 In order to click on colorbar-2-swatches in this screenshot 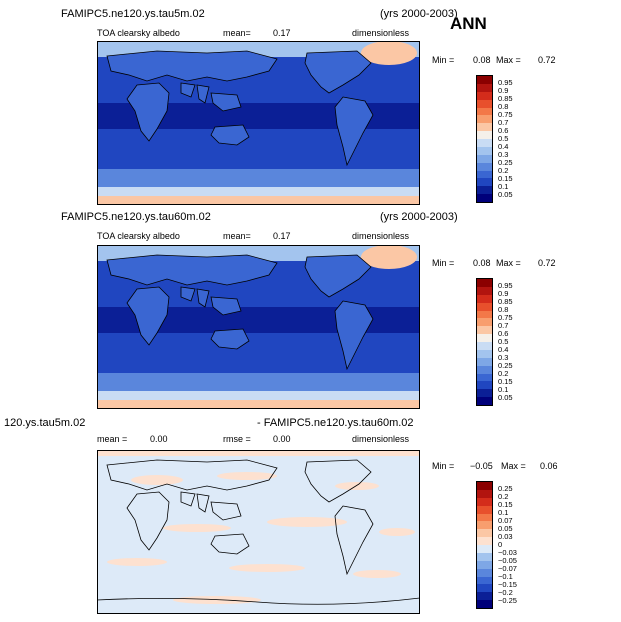, I will do `click(484, 342)`.